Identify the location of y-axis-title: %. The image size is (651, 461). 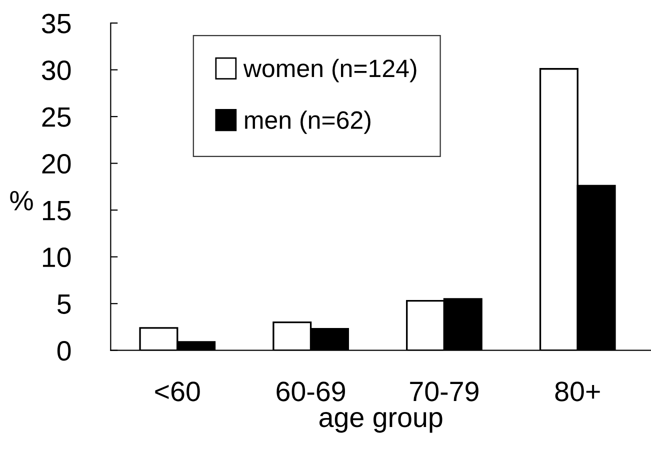
(21, 200).